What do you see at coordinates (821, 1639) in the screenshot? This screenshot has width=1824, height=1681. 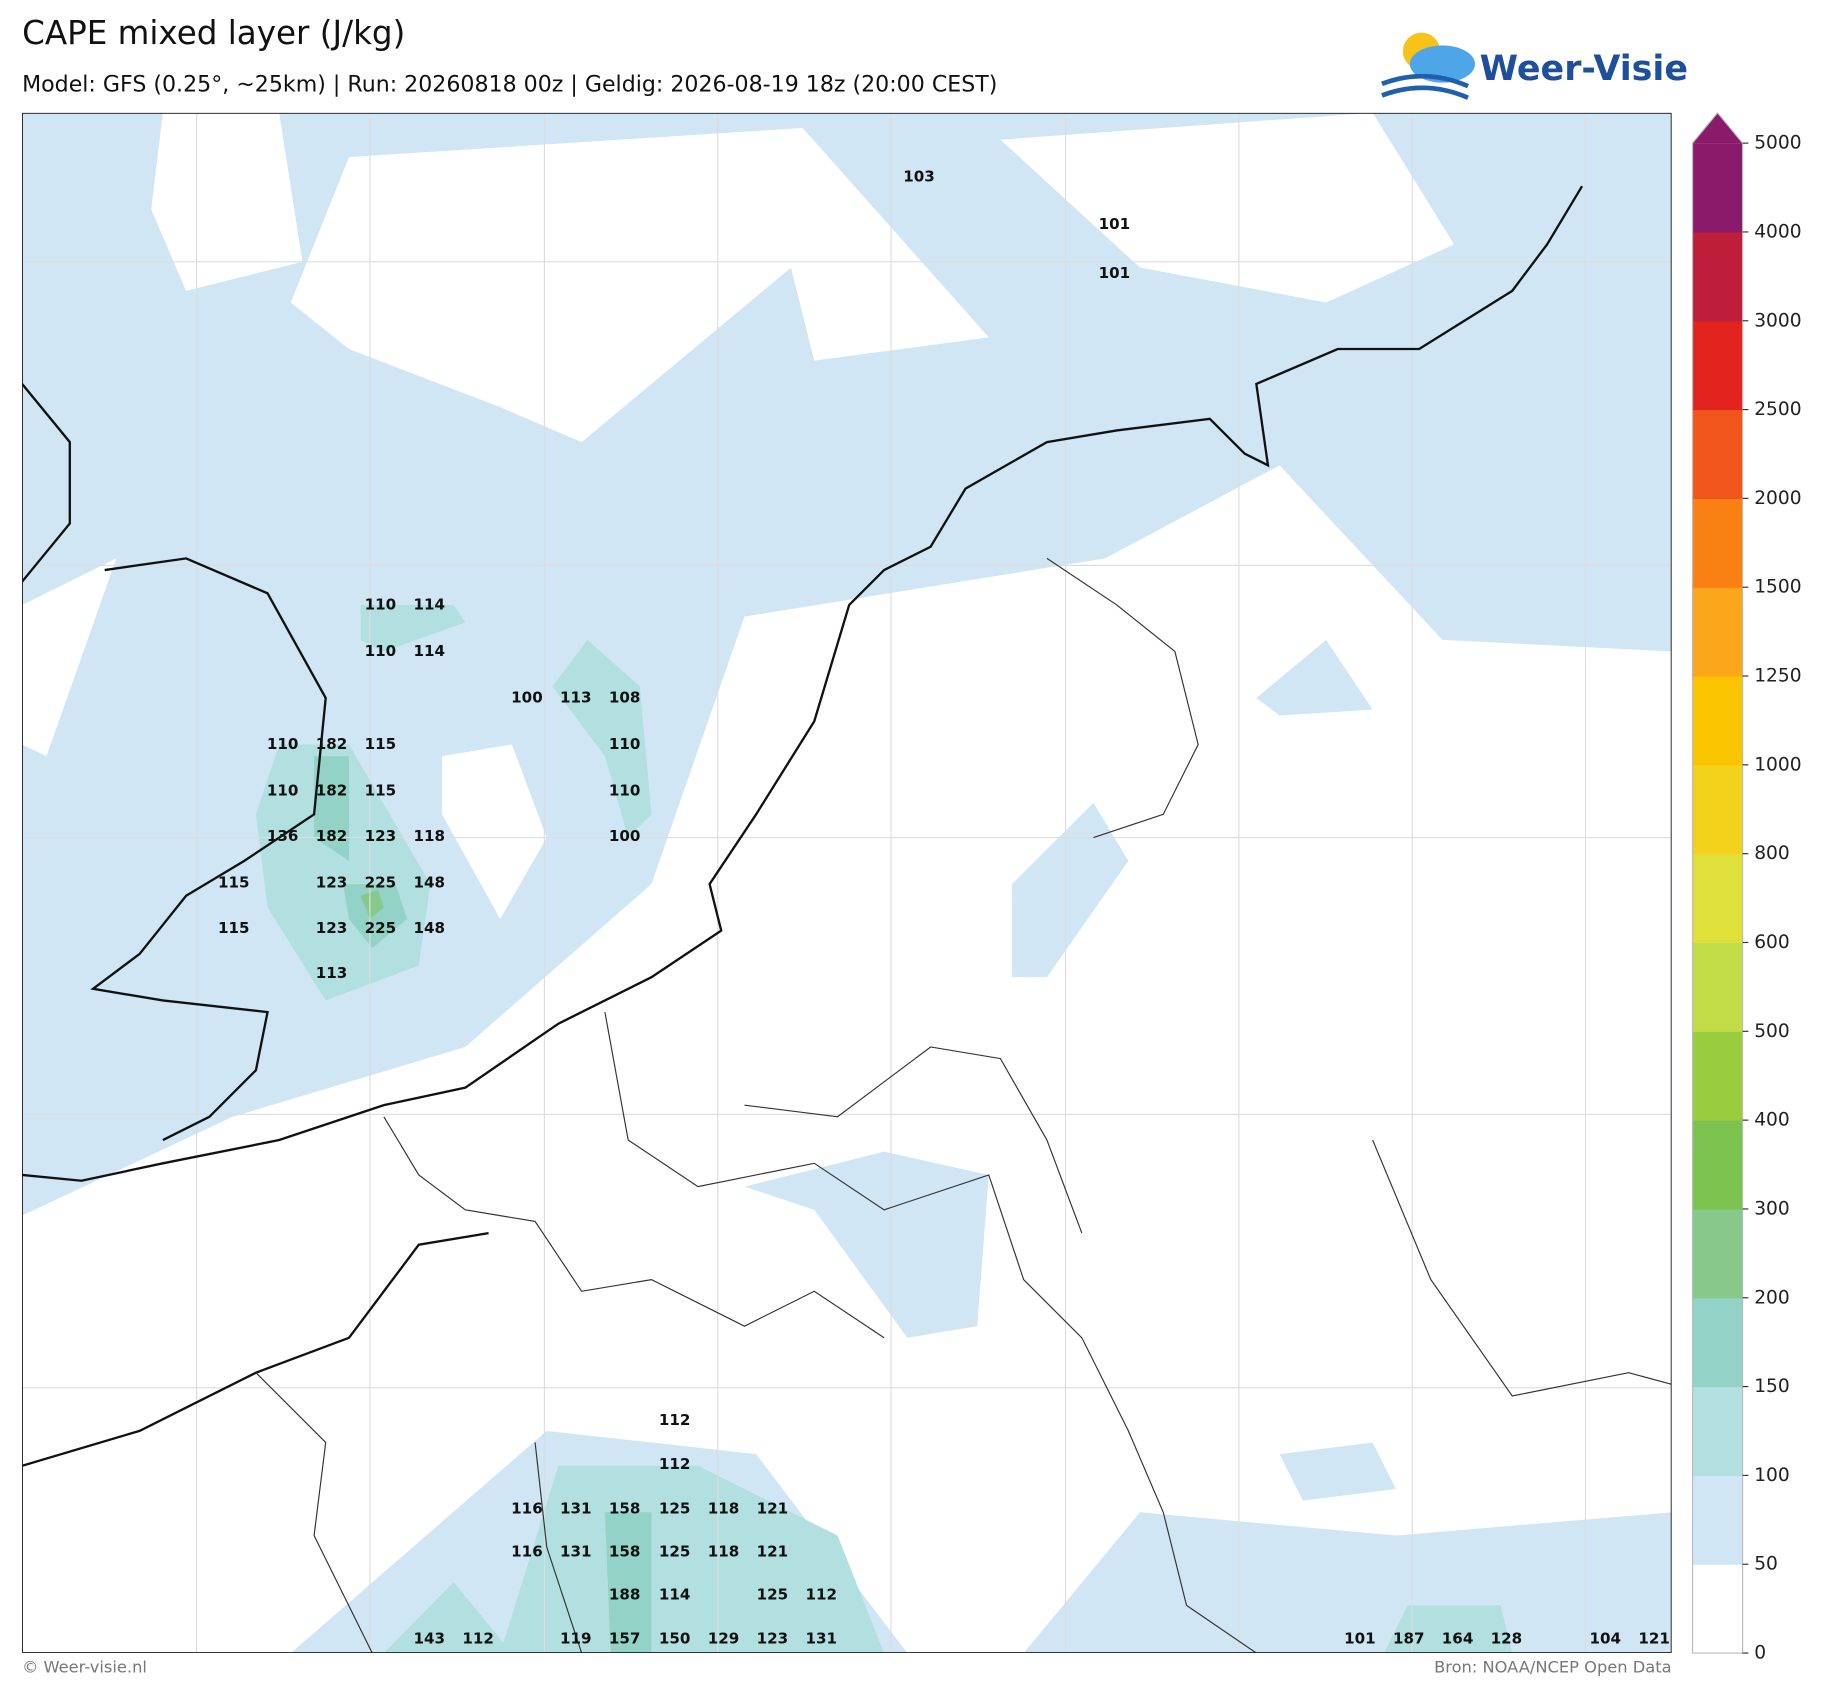 I see `value-label: 131` at bounding box center [821, 1639].